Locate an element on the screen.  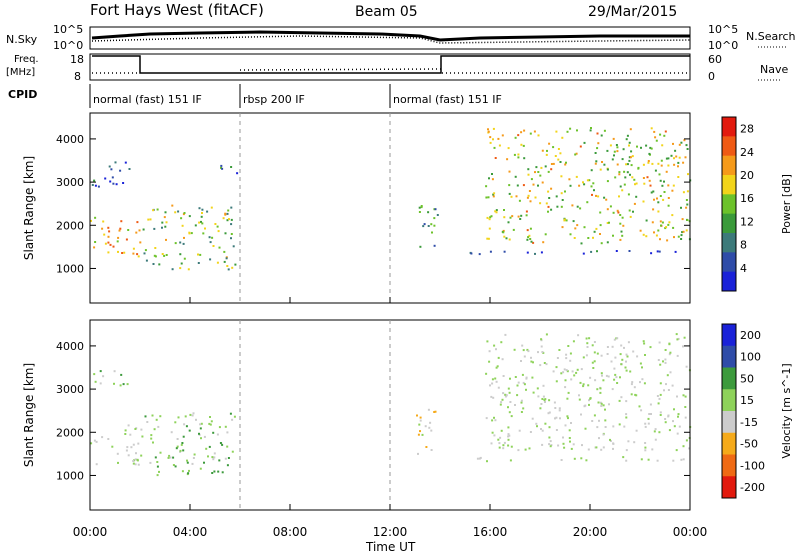
freq-left-tick-top: 18 is located at coordinates (77, 59).